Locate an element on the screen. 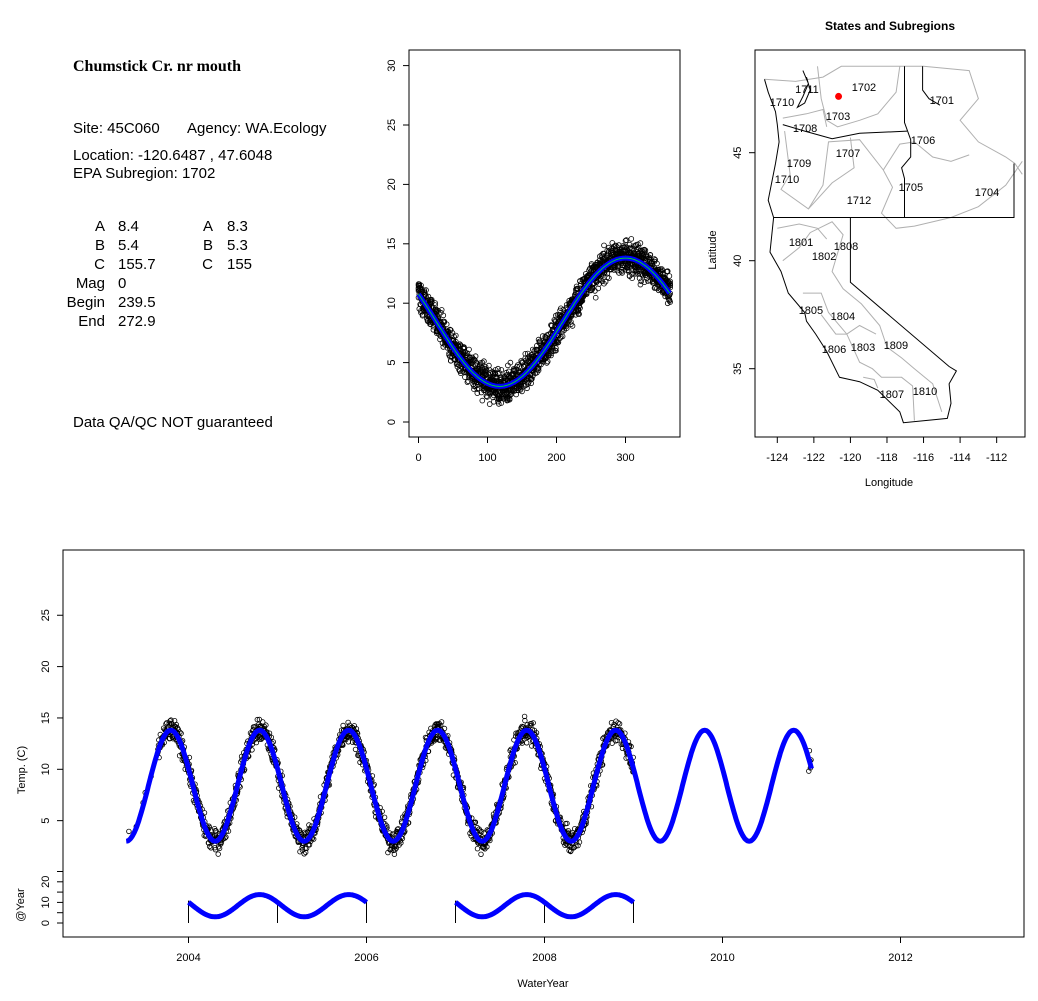 This screenshot has height=1001, width=1038. x-tick-label: 200 is located at coordinates (556, 458).